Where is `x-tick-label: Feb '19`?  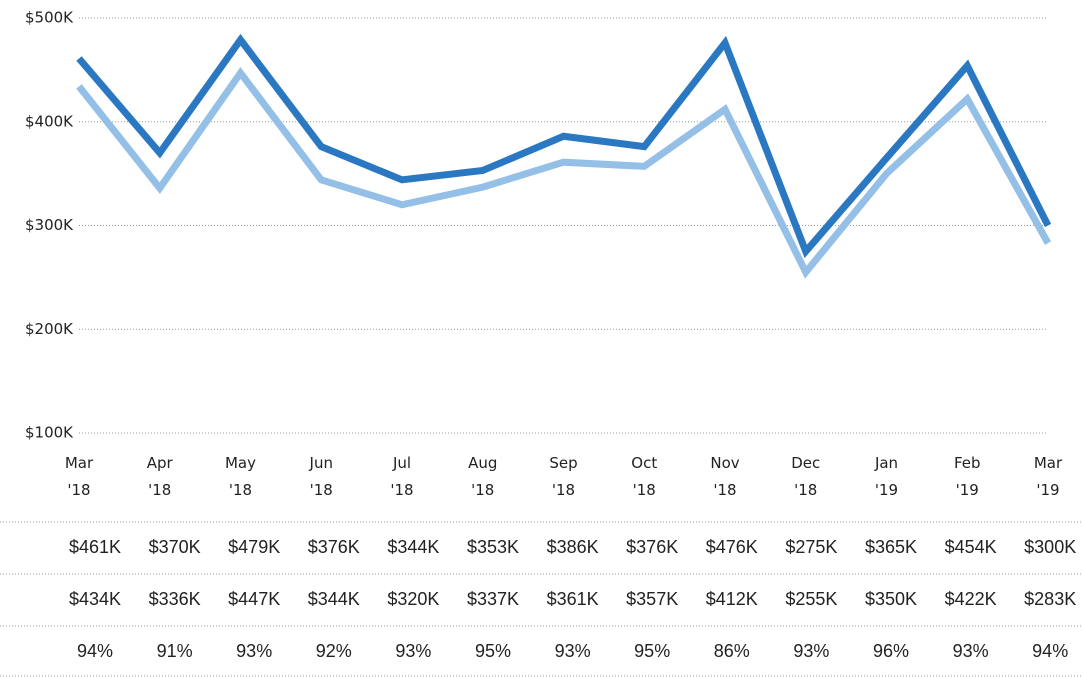 x-tick-label: Feb '19 is located at coordinates (967, 476).